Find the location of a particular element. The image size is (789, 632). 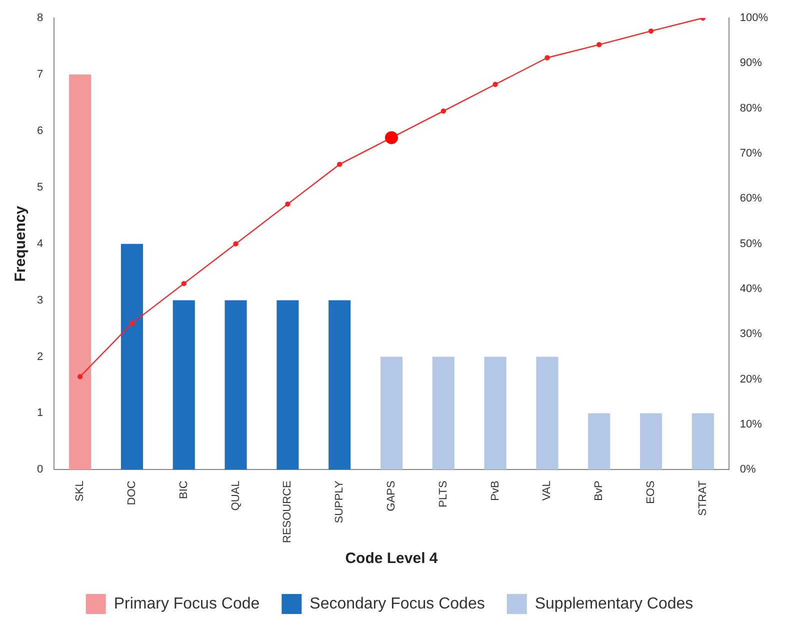

y2-tick-label: 30% is located at coordinates (751, 334).